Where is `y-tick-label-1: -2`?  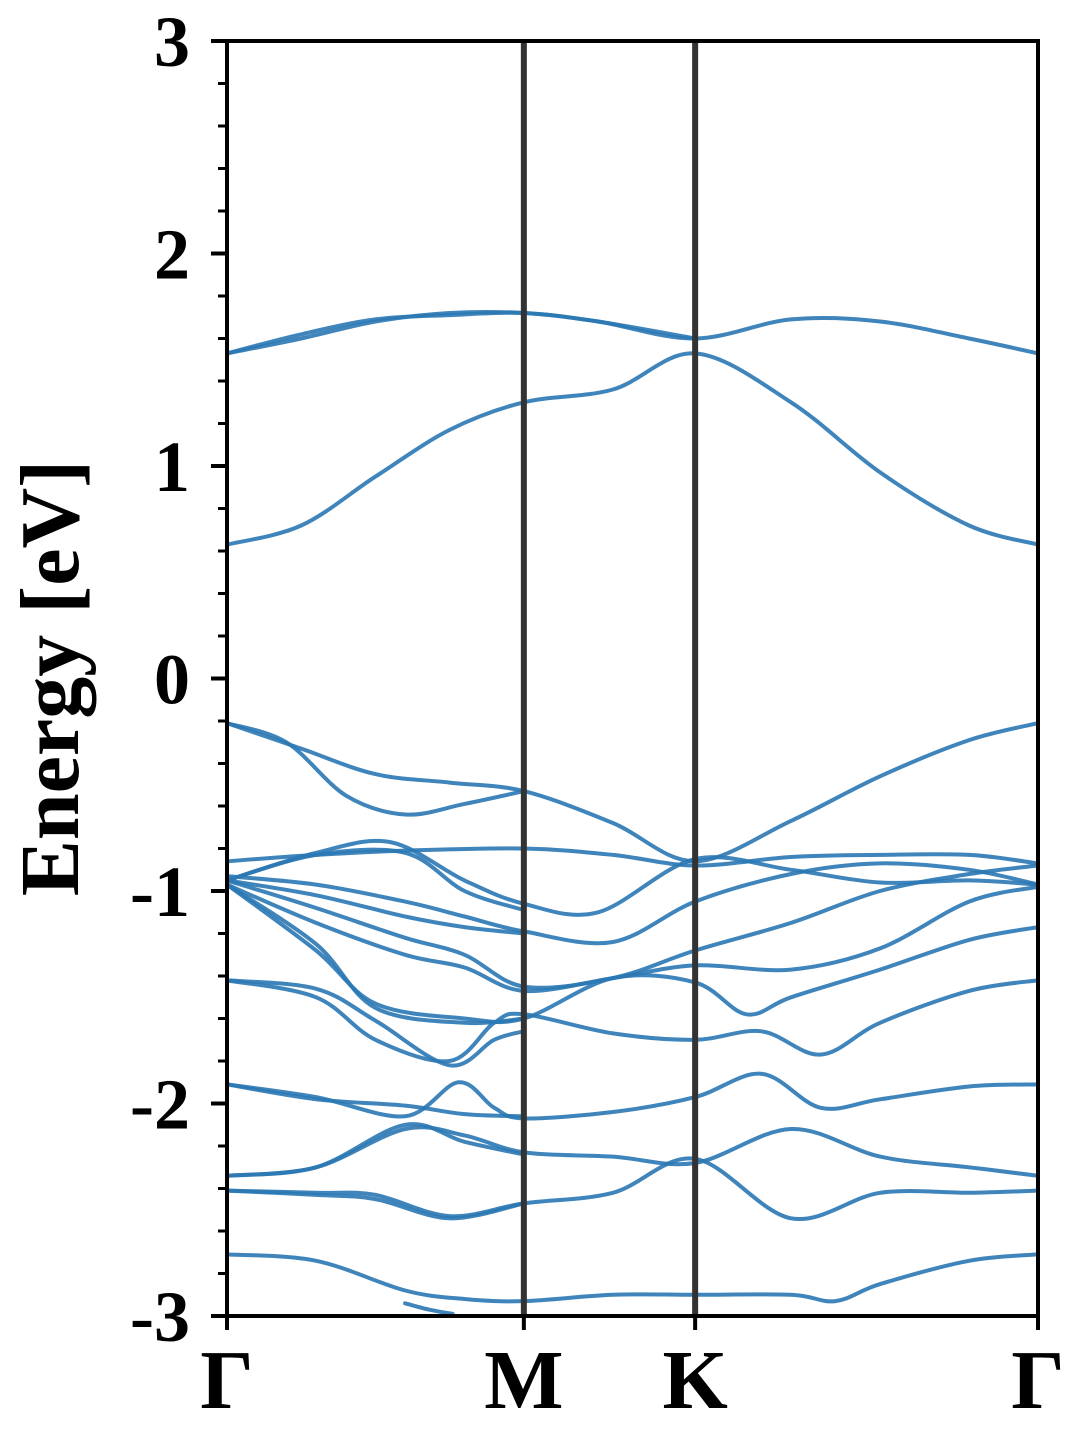 y-tick-label-1: -2 is located at coordinates (160, 1105).